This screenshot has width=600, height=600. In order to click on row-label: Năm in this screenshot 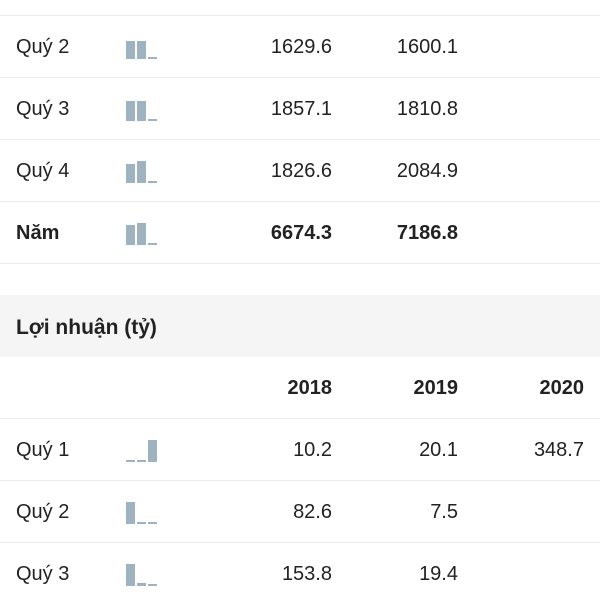, I will do `click(38, 233)`.